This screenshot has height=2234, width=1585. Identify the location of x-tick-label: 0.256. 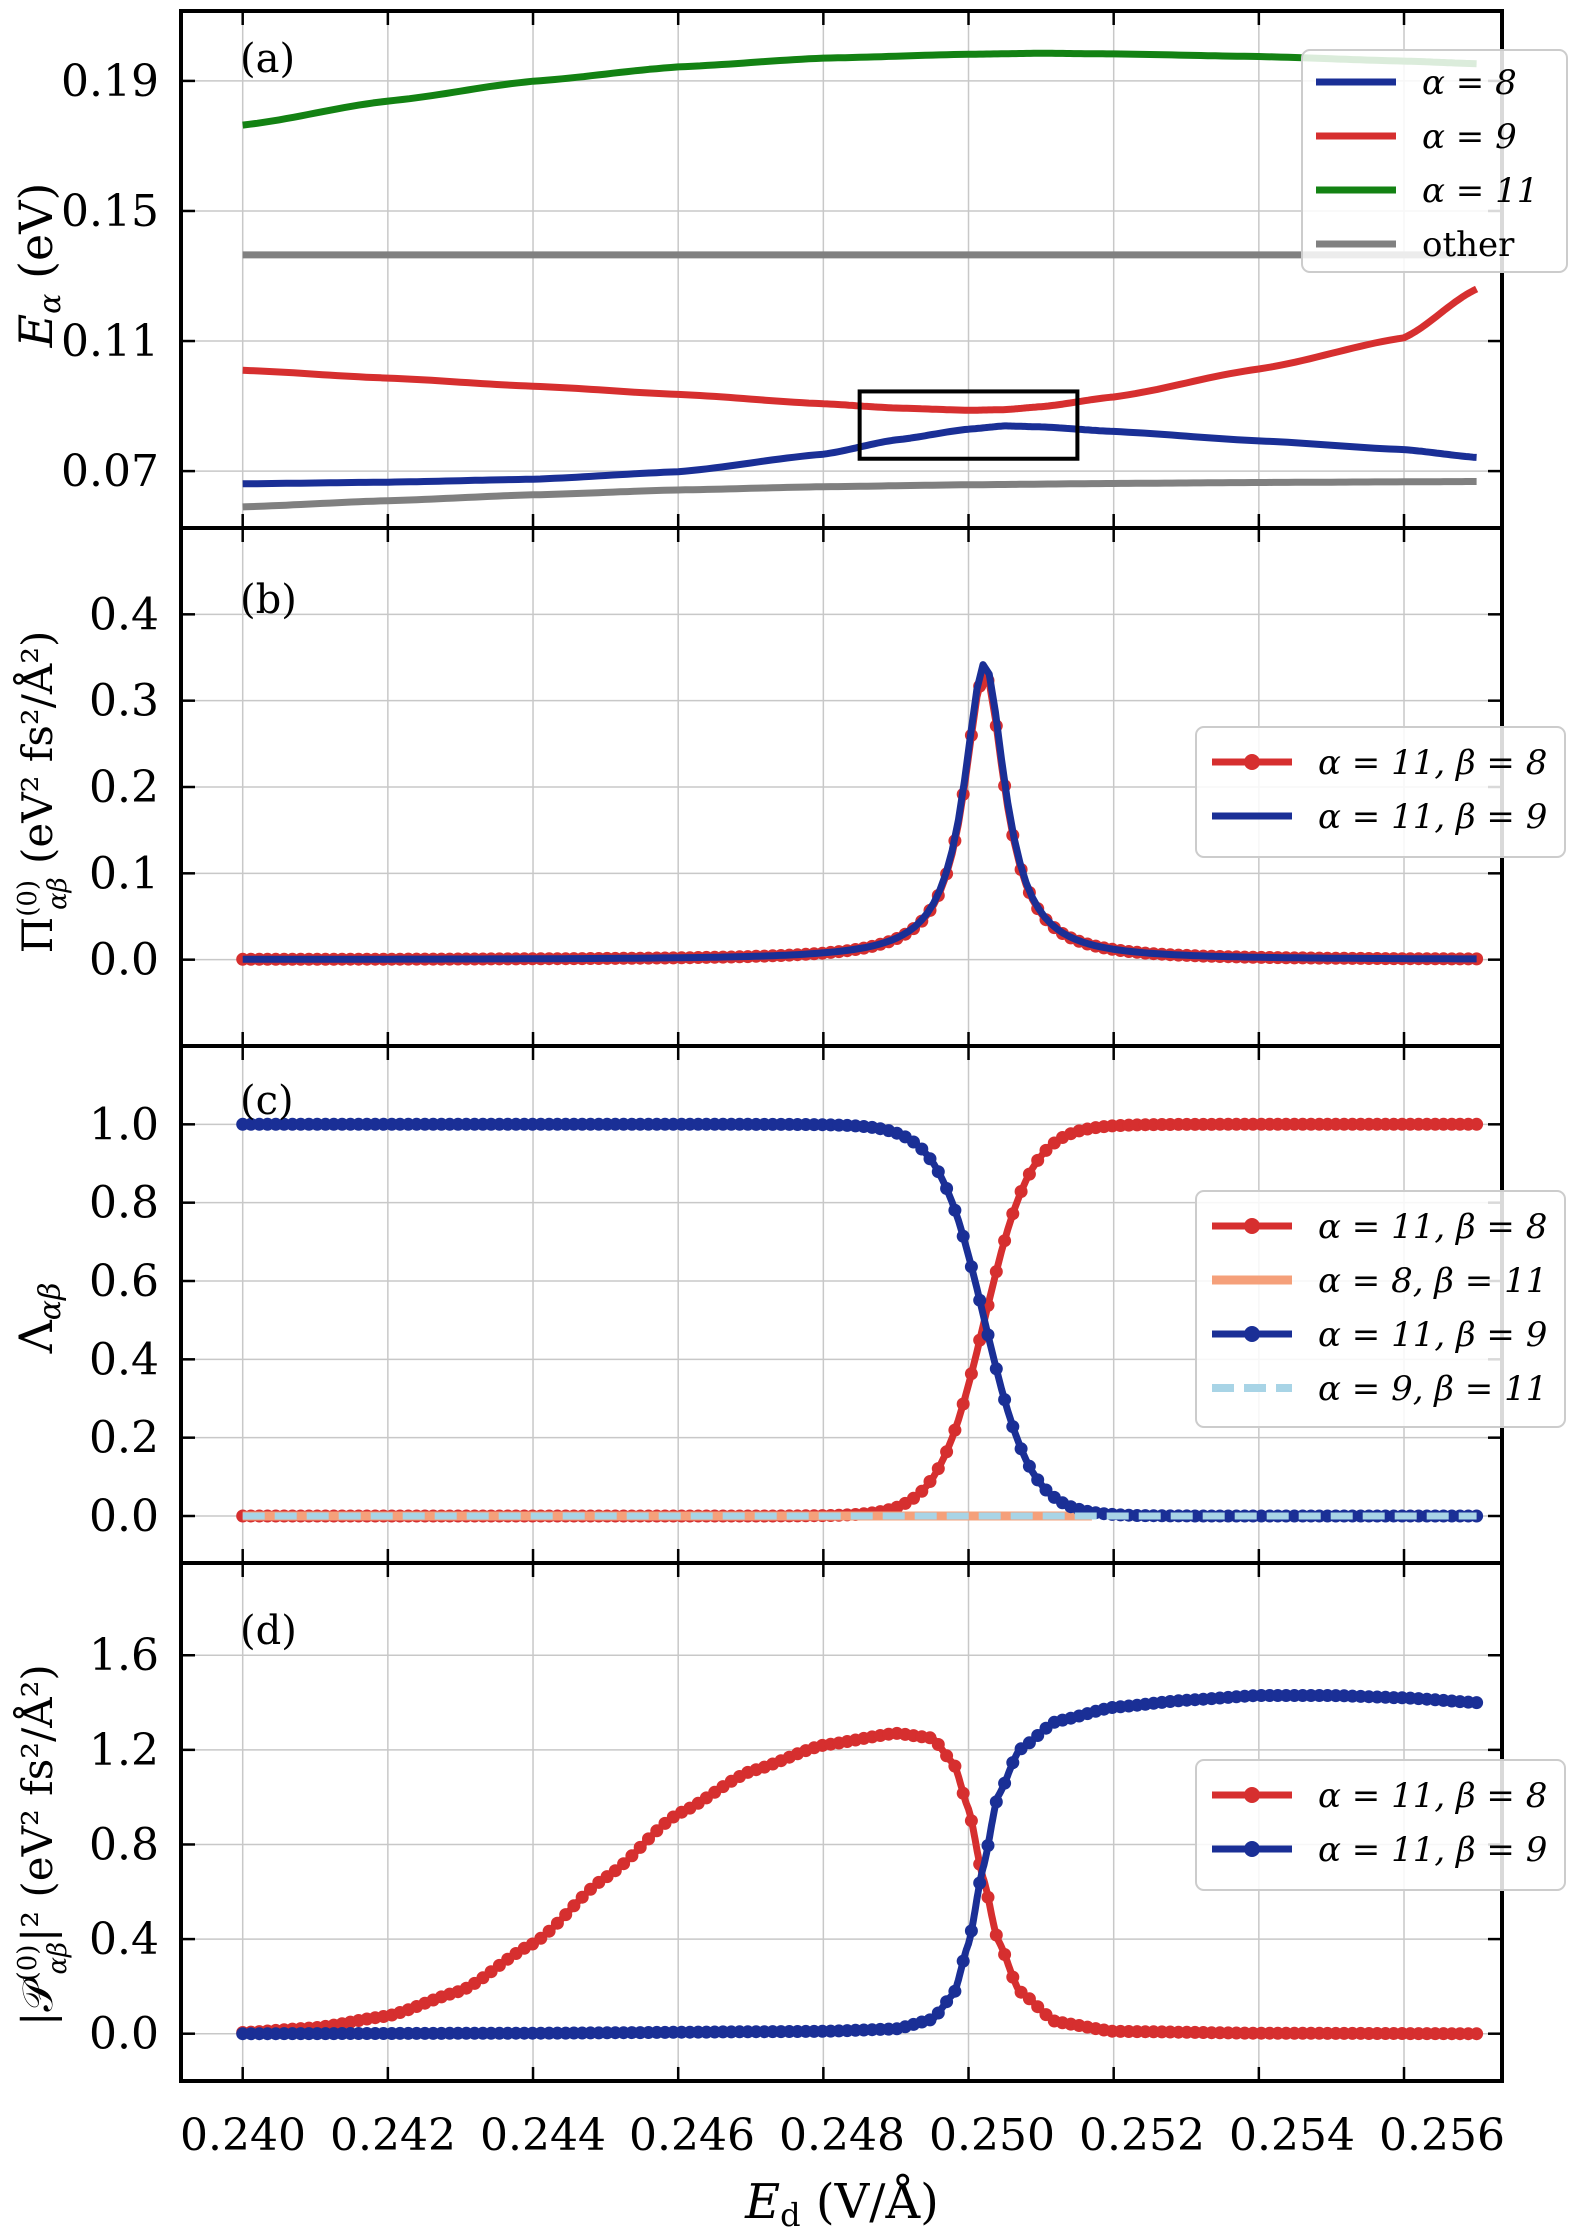
(1442, 2135).